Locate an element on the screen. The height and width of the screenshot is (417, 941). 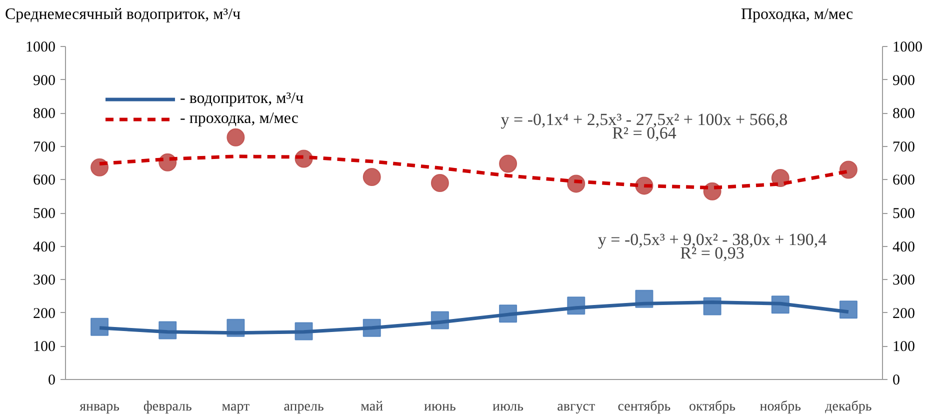
x-tick-label: сентябрь is located at coordinates (644, 407).